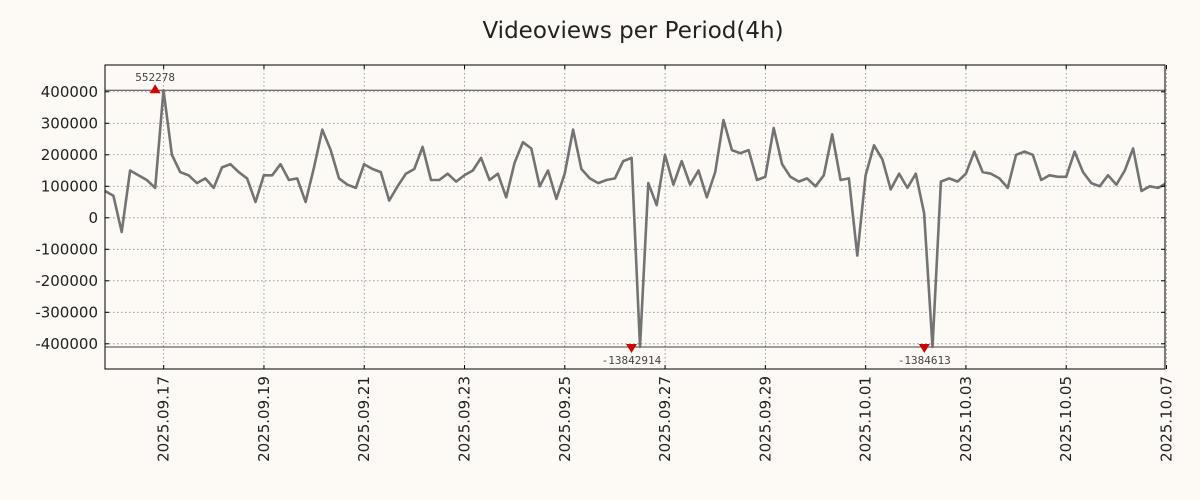 The image size is (1200, 500). What do you see at coordinates (665, 419) in the screenshot?
I see `x-tick-label: 2025.09.27` at bounding box center [665, 419].